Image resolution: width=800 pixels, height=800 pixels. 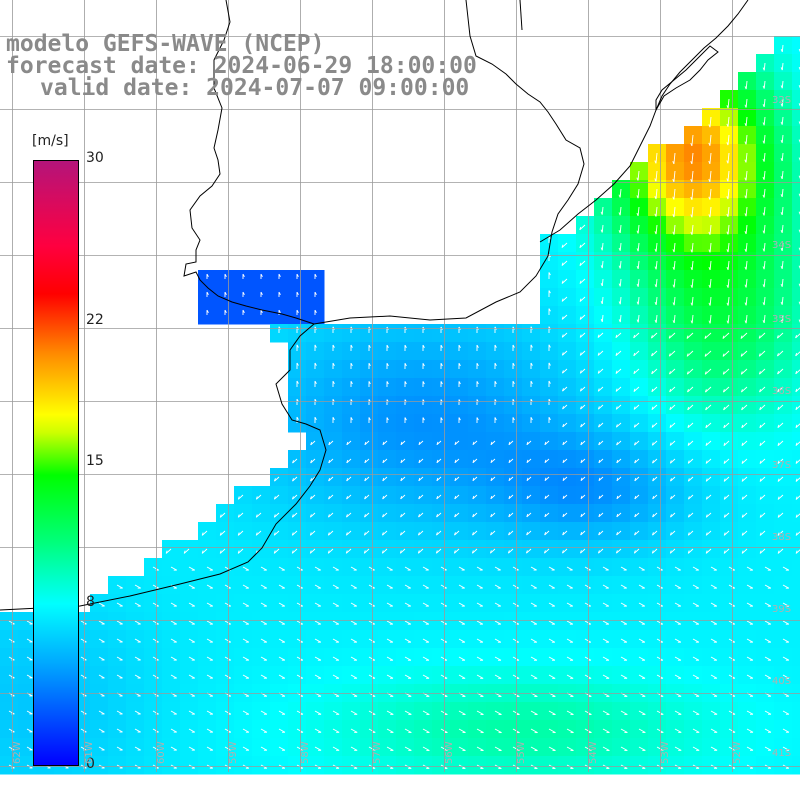 I want to click on latitude-label: 37S, so click(x=782, y=465).